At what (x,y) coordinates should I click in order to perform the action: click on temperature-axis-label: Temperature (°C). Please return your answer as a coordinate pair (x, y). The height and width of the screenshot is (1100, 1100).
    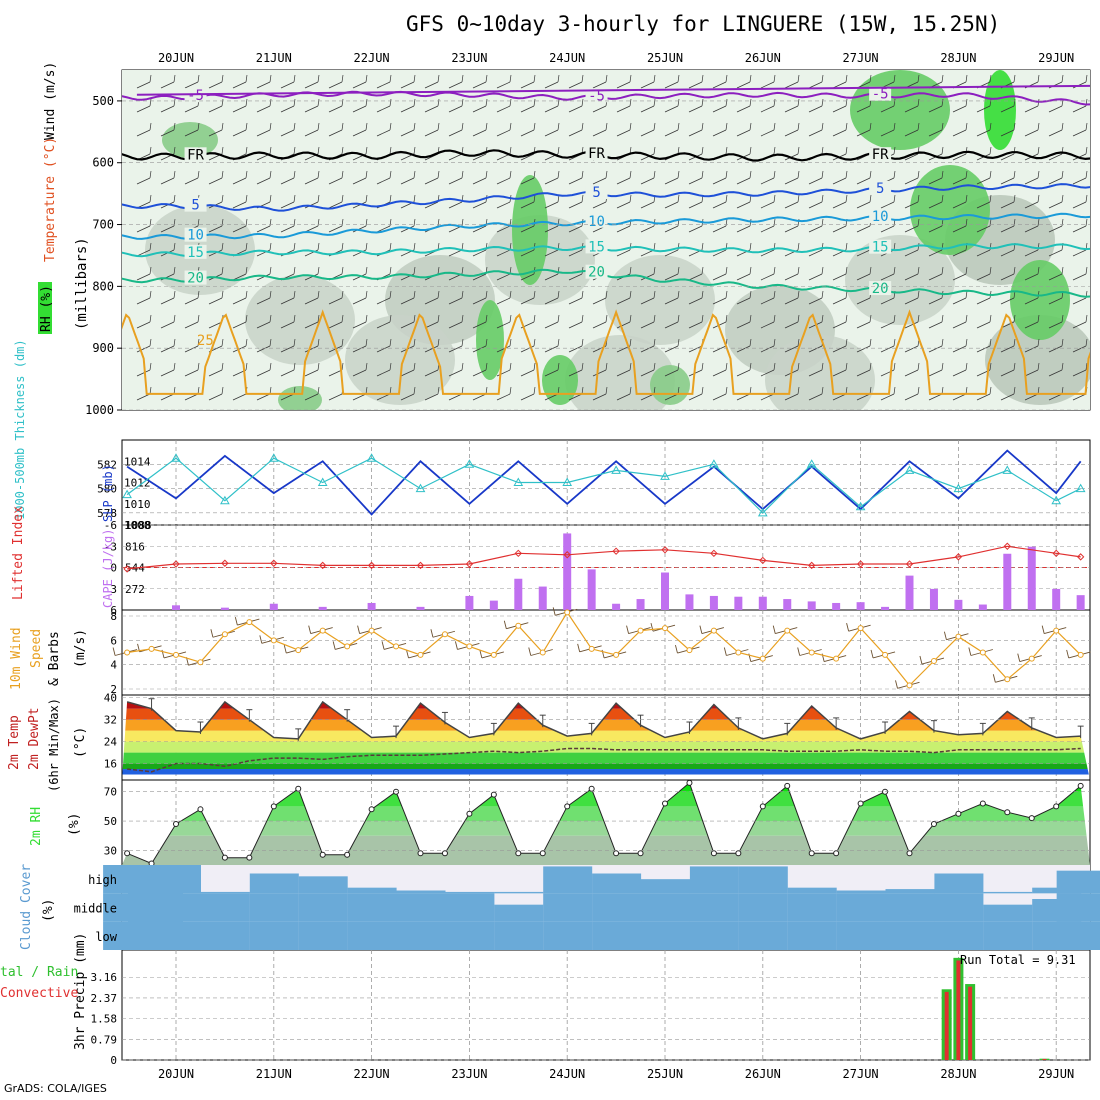
    Looking at the image, I should click on (50, 199).